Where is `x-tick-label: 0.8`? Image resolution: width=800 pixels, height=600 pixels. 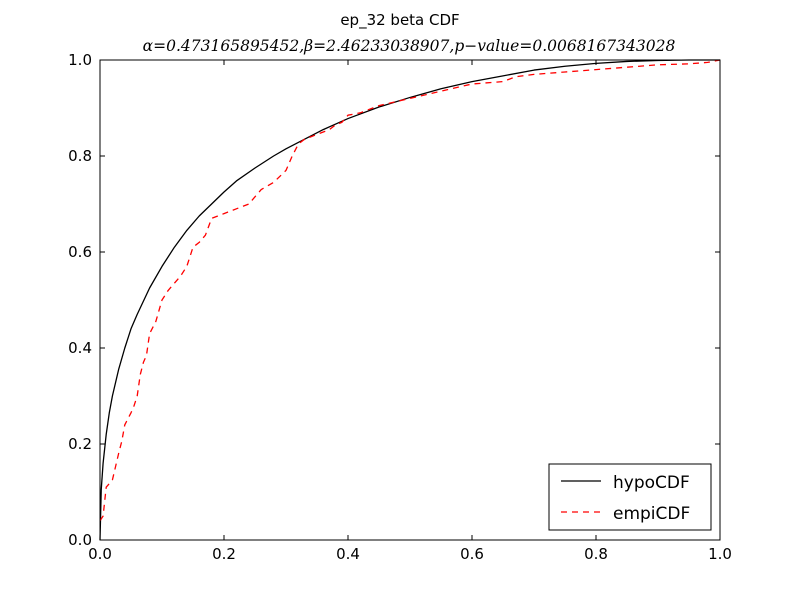
x-tick-label: 0.8 is located at coordinates (596, 554).